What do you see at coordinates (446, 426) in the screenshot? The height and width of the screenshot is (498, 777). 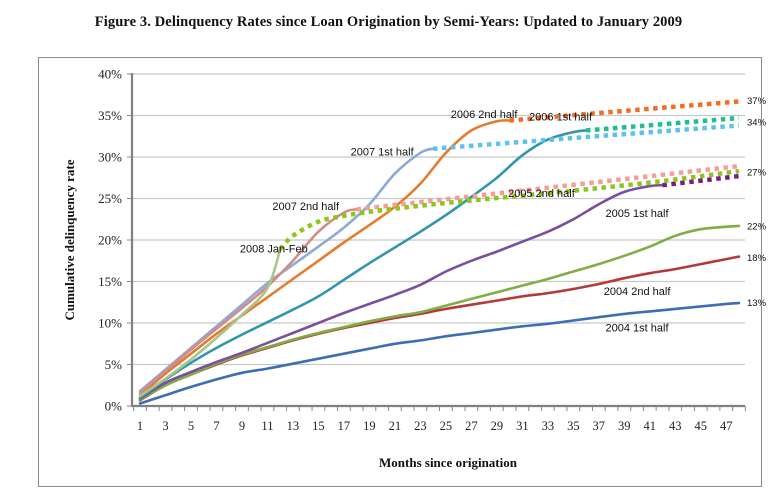 I see `x-tick-label: 25` at bounding box center [446, 426].